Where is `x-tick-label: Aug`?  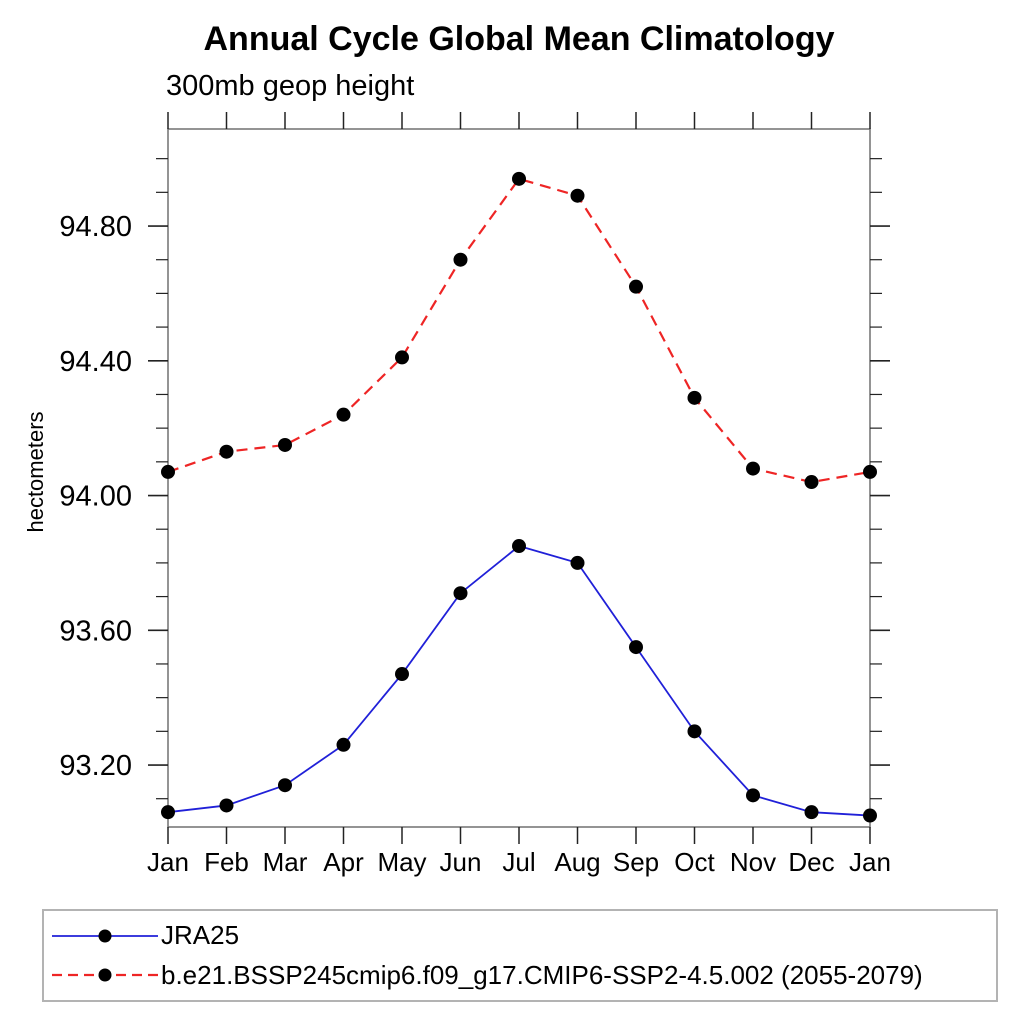 x-tick-label: Aug is located at coordinates (577, 862).